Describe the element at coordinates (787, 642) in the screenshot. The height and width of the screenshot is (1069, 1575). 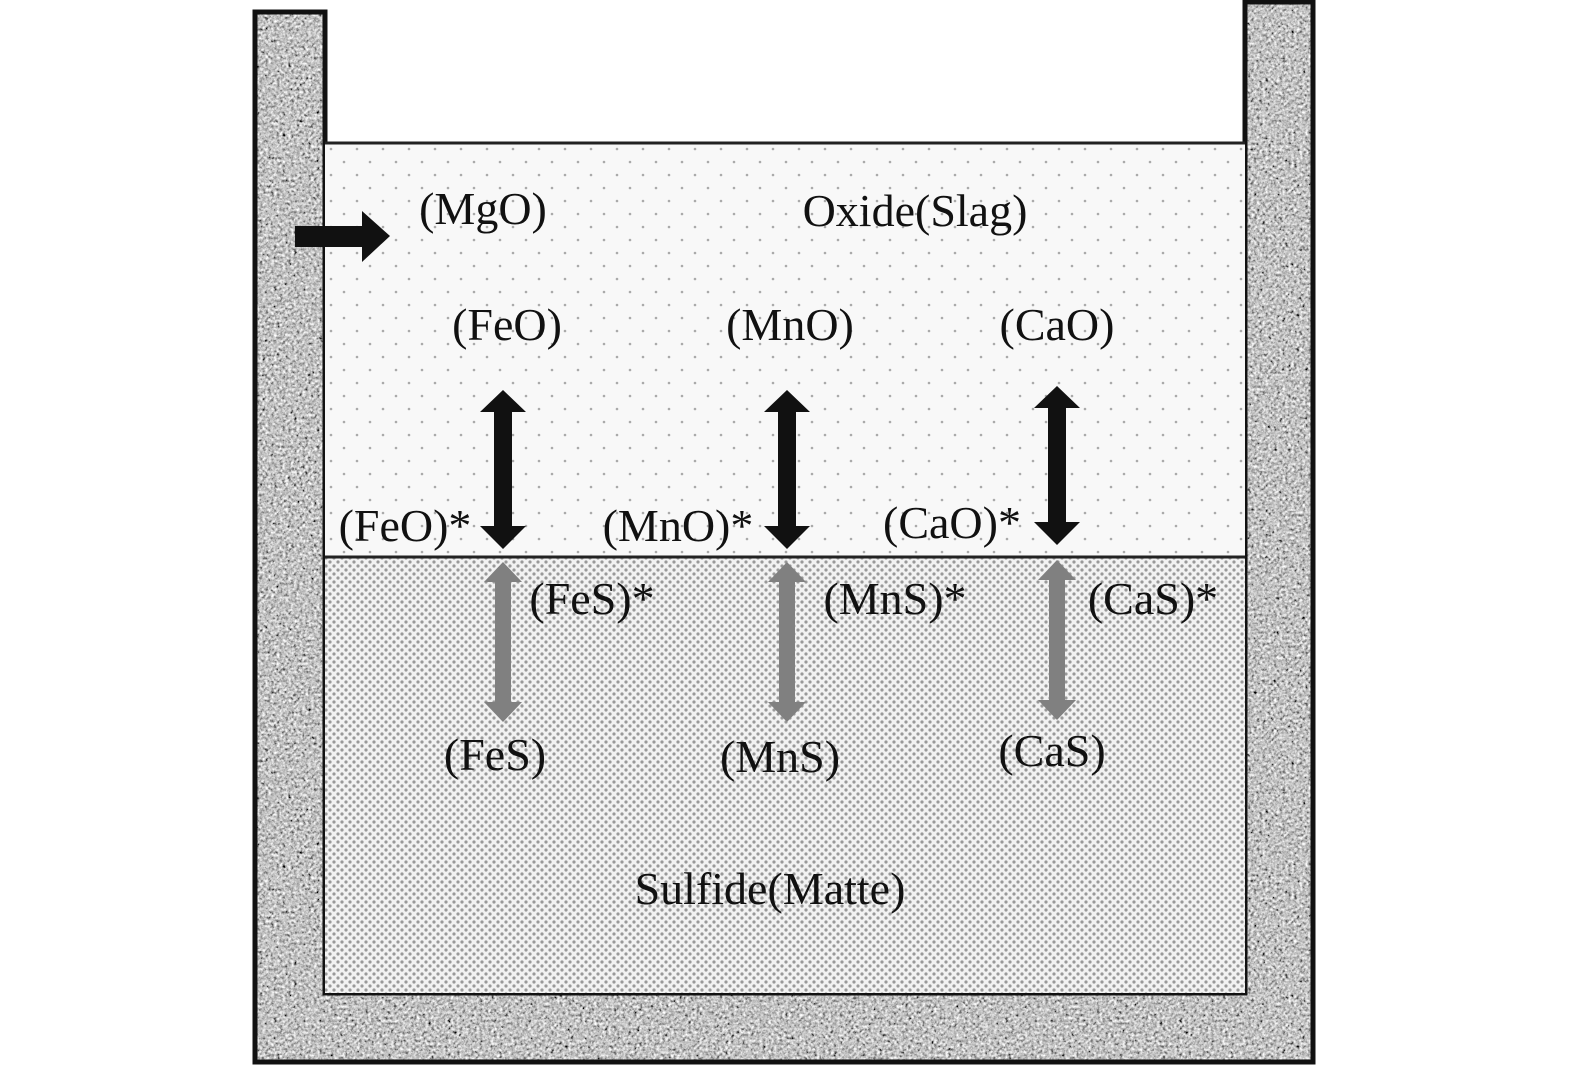
I see `mns-exchange-arrow-icon` at that location.